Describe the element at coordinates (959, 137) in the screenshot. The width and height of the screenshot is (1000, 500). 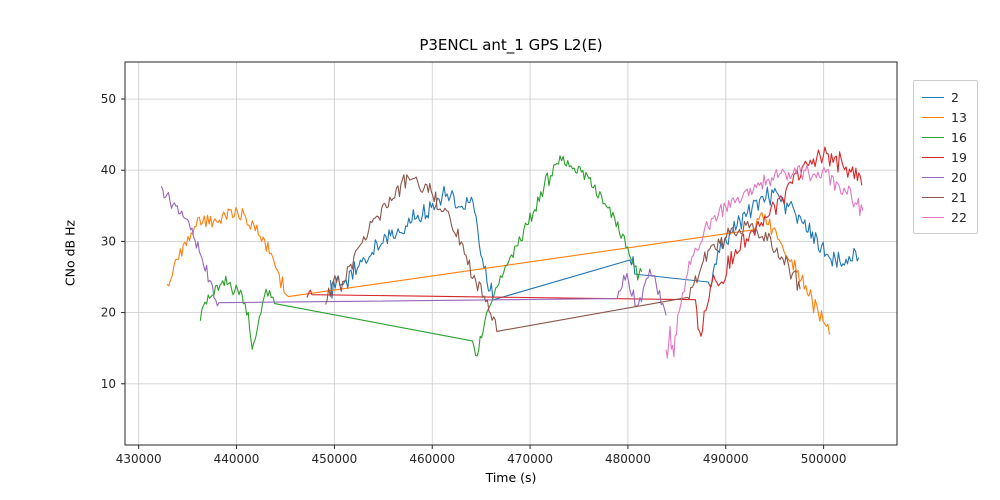
I see `legend-label: 16` at that location.